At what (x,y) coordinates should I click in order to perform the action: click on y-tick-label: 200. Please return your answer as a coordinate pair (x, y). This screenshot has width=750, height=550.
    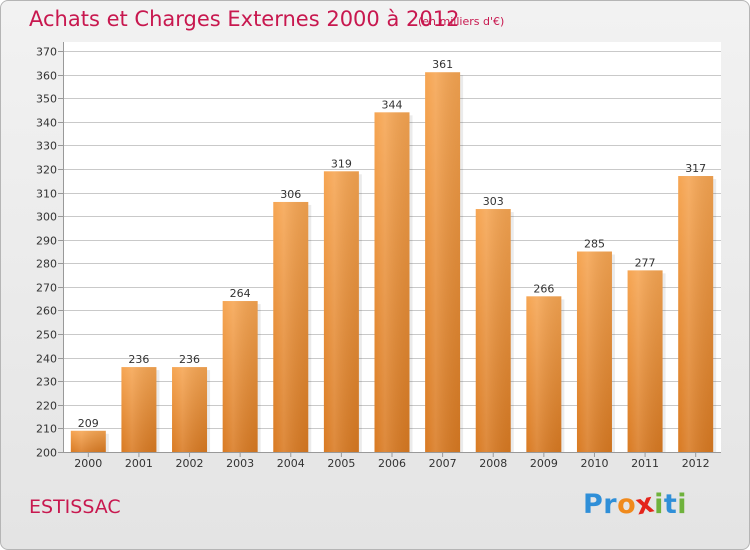
    Looking at the image, I should click on (46, 453).